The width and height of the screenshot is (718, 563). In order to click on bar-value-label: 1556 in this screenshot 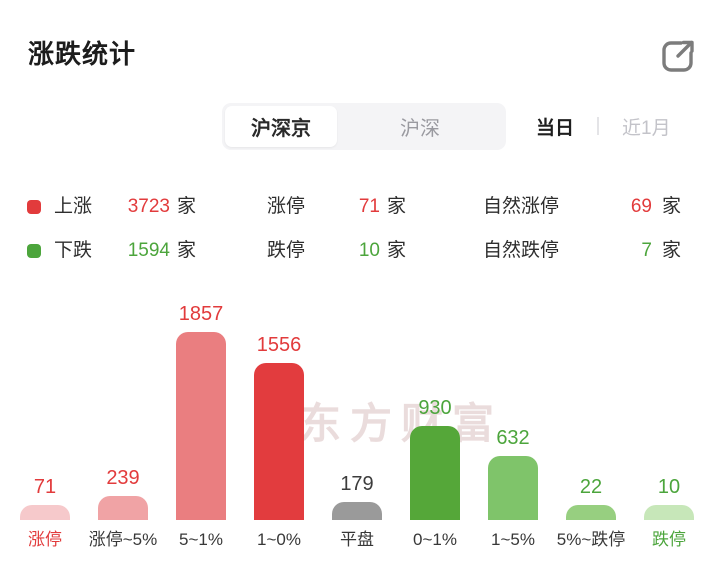, I will do `click(279, 345)`.